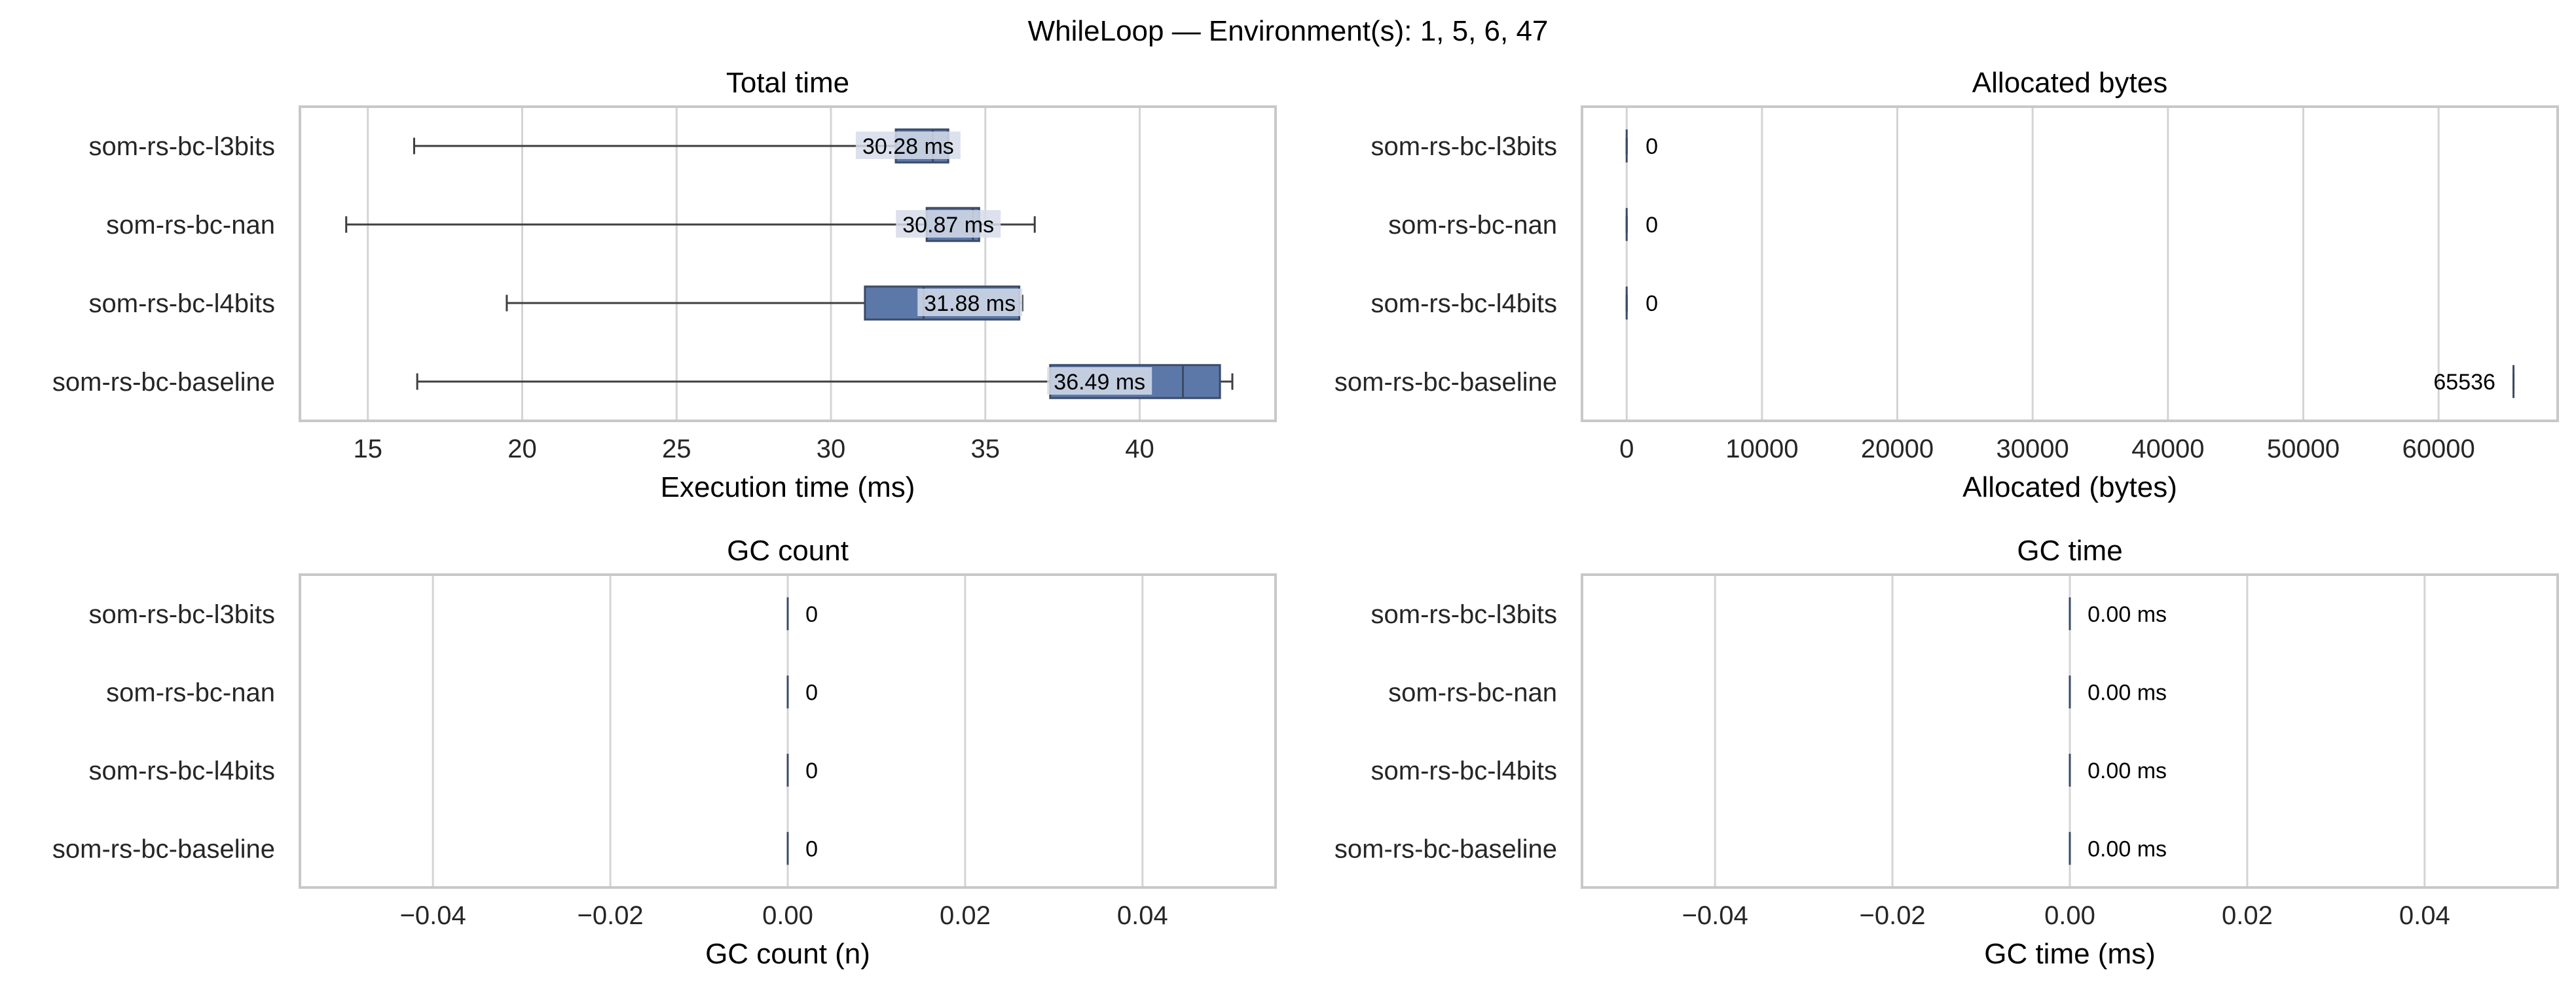 This screenshot has width=2576, height=1004. Describe the element at coordinates (2303, 449) in the screenshot. I see `x-tick-label: 50000` at that location.